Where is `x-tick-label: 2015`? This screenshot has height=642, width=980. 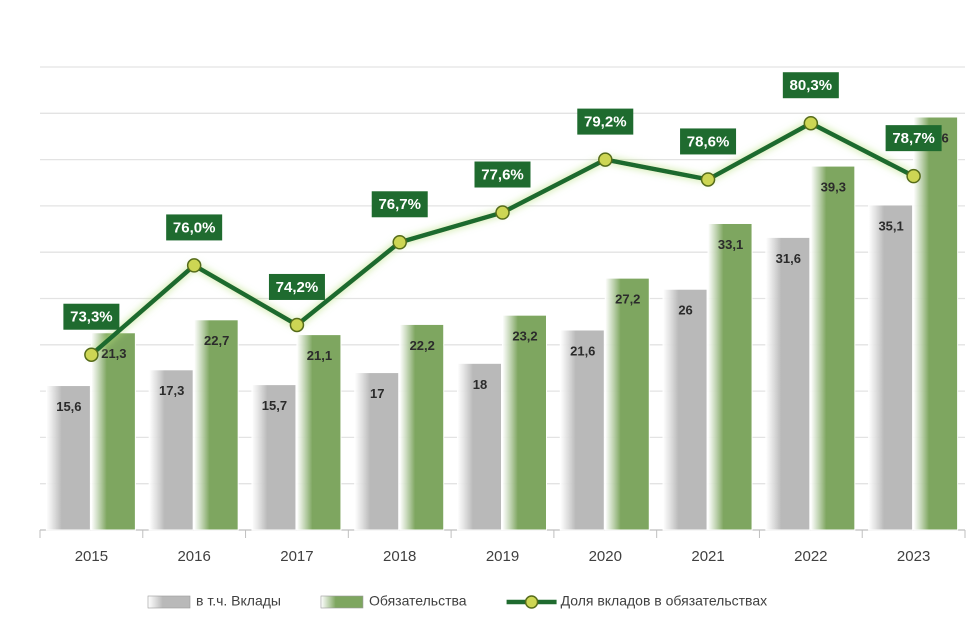
x-tick-label: 2015 is located at coordinates (91, 556).